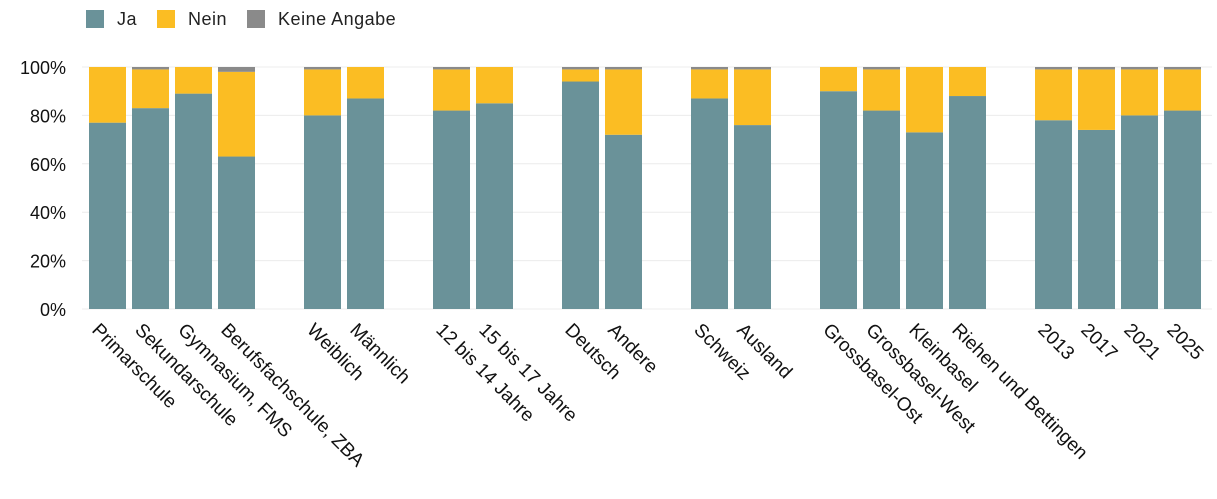 The width and height of the screenshot is (1217, 499). I want to click on legend-label-keine-angabe: Keine Angabe, so click(337, 18).